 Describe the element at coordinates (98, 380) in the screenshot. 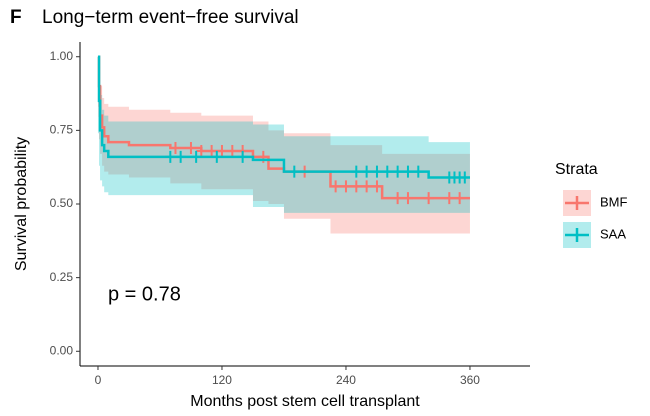

I see `x-tick-label: 0` at that location.